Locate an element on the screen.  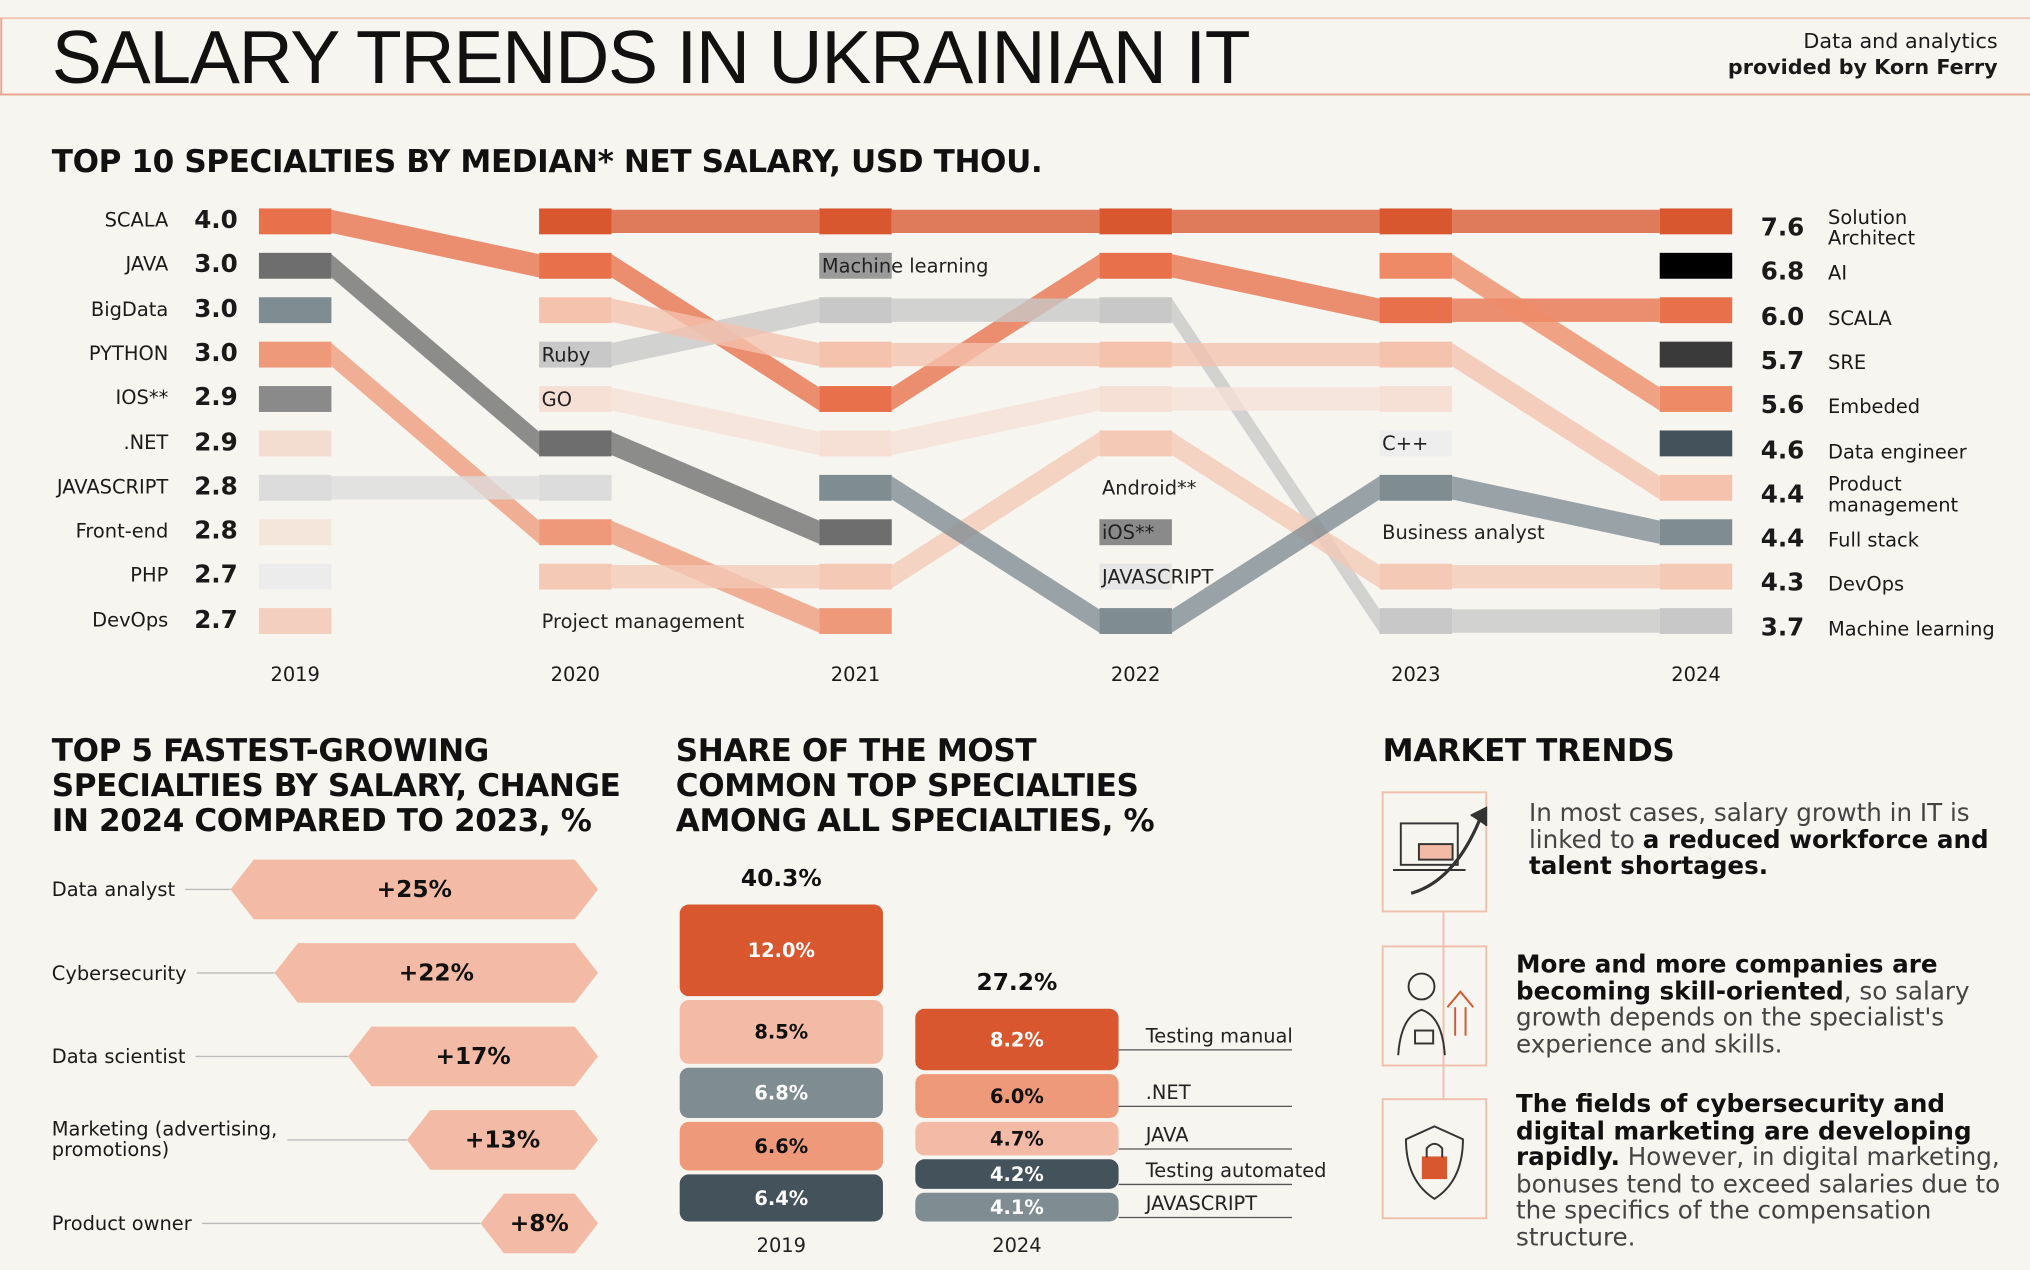
end-name: Solution Architect is located at coordinates (1872, 227).